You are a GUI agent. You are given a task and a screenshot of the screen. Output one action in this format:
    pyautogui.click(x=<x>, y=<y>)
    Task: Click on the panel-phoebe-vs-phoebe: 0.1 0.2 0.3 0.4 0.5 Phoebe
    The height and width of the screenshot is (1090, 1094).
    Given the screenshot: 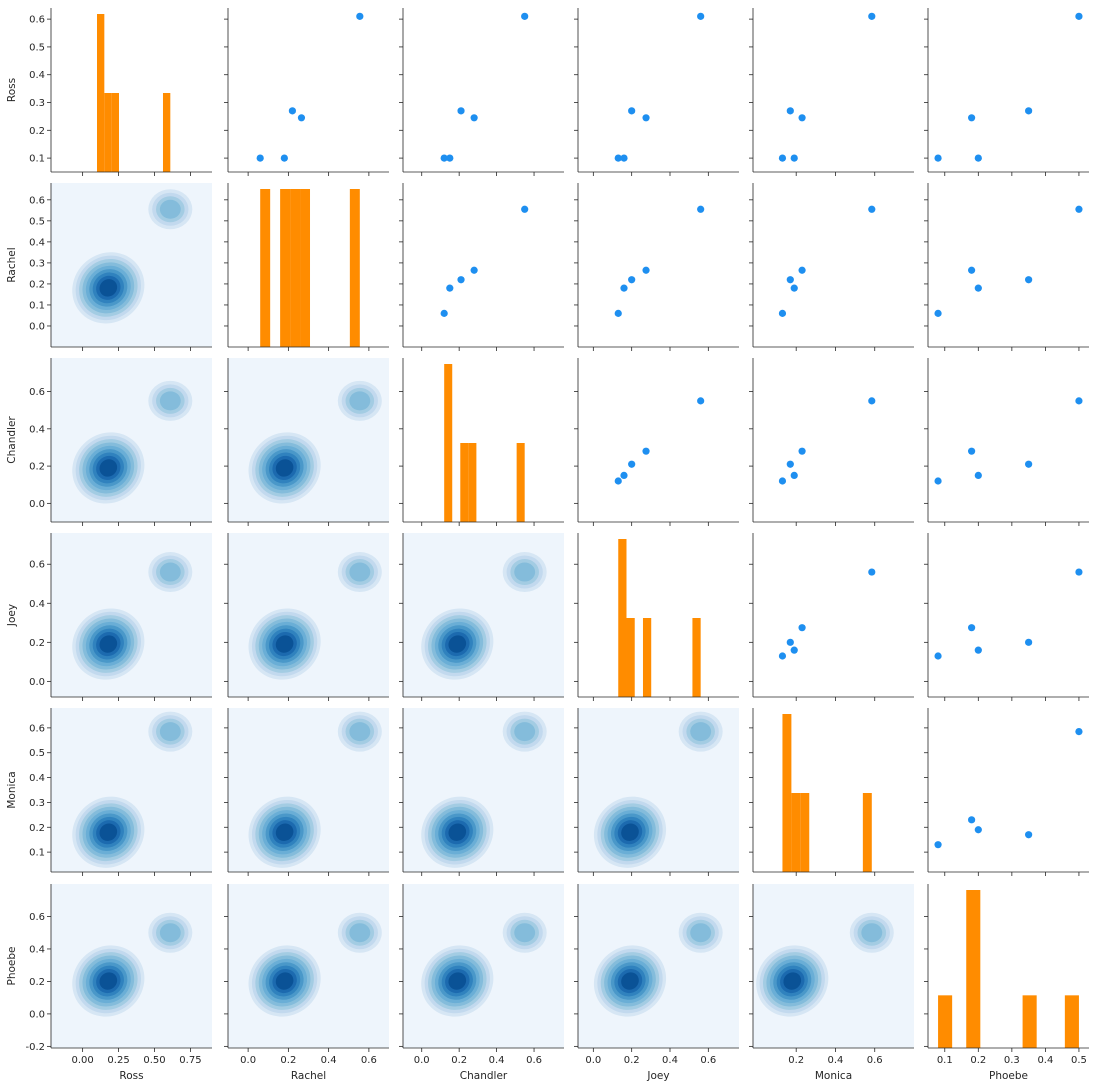 What is the action you would take?
    pyautogui.click(x=1006, y=983)
    